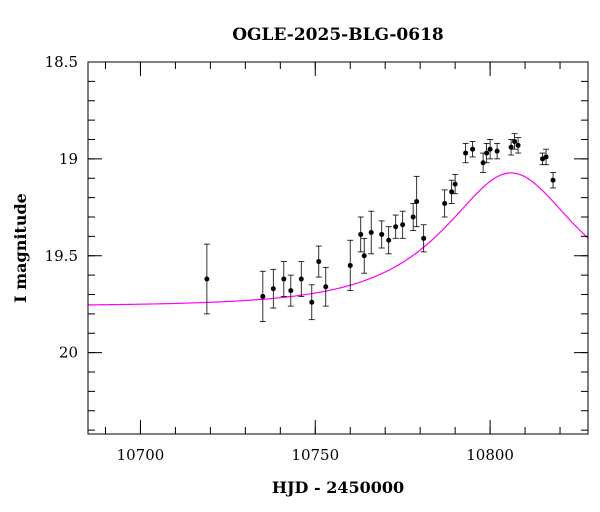 This screenshot has height=512, width=600. I want to click on y-tick-label: 19, so click(68, 159).